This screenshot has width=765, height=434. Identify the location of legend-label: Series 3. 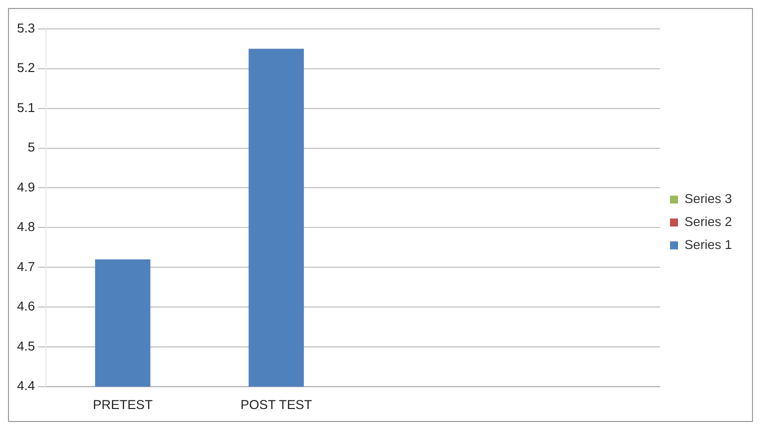
(708, 198).